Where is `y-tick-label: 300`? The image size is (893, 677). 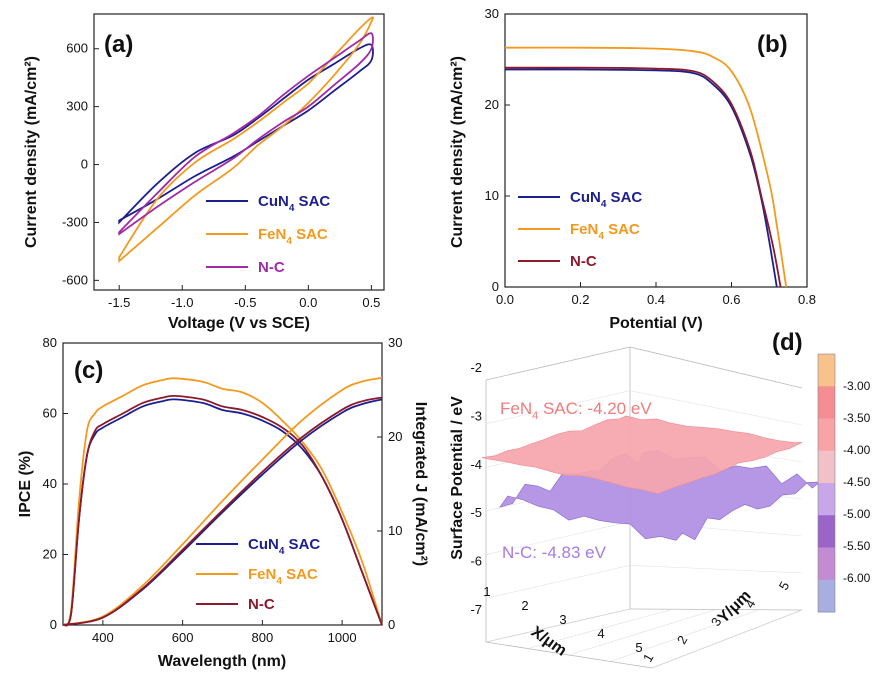
y-tick-label: 300 is located at coordinates (77, 106).